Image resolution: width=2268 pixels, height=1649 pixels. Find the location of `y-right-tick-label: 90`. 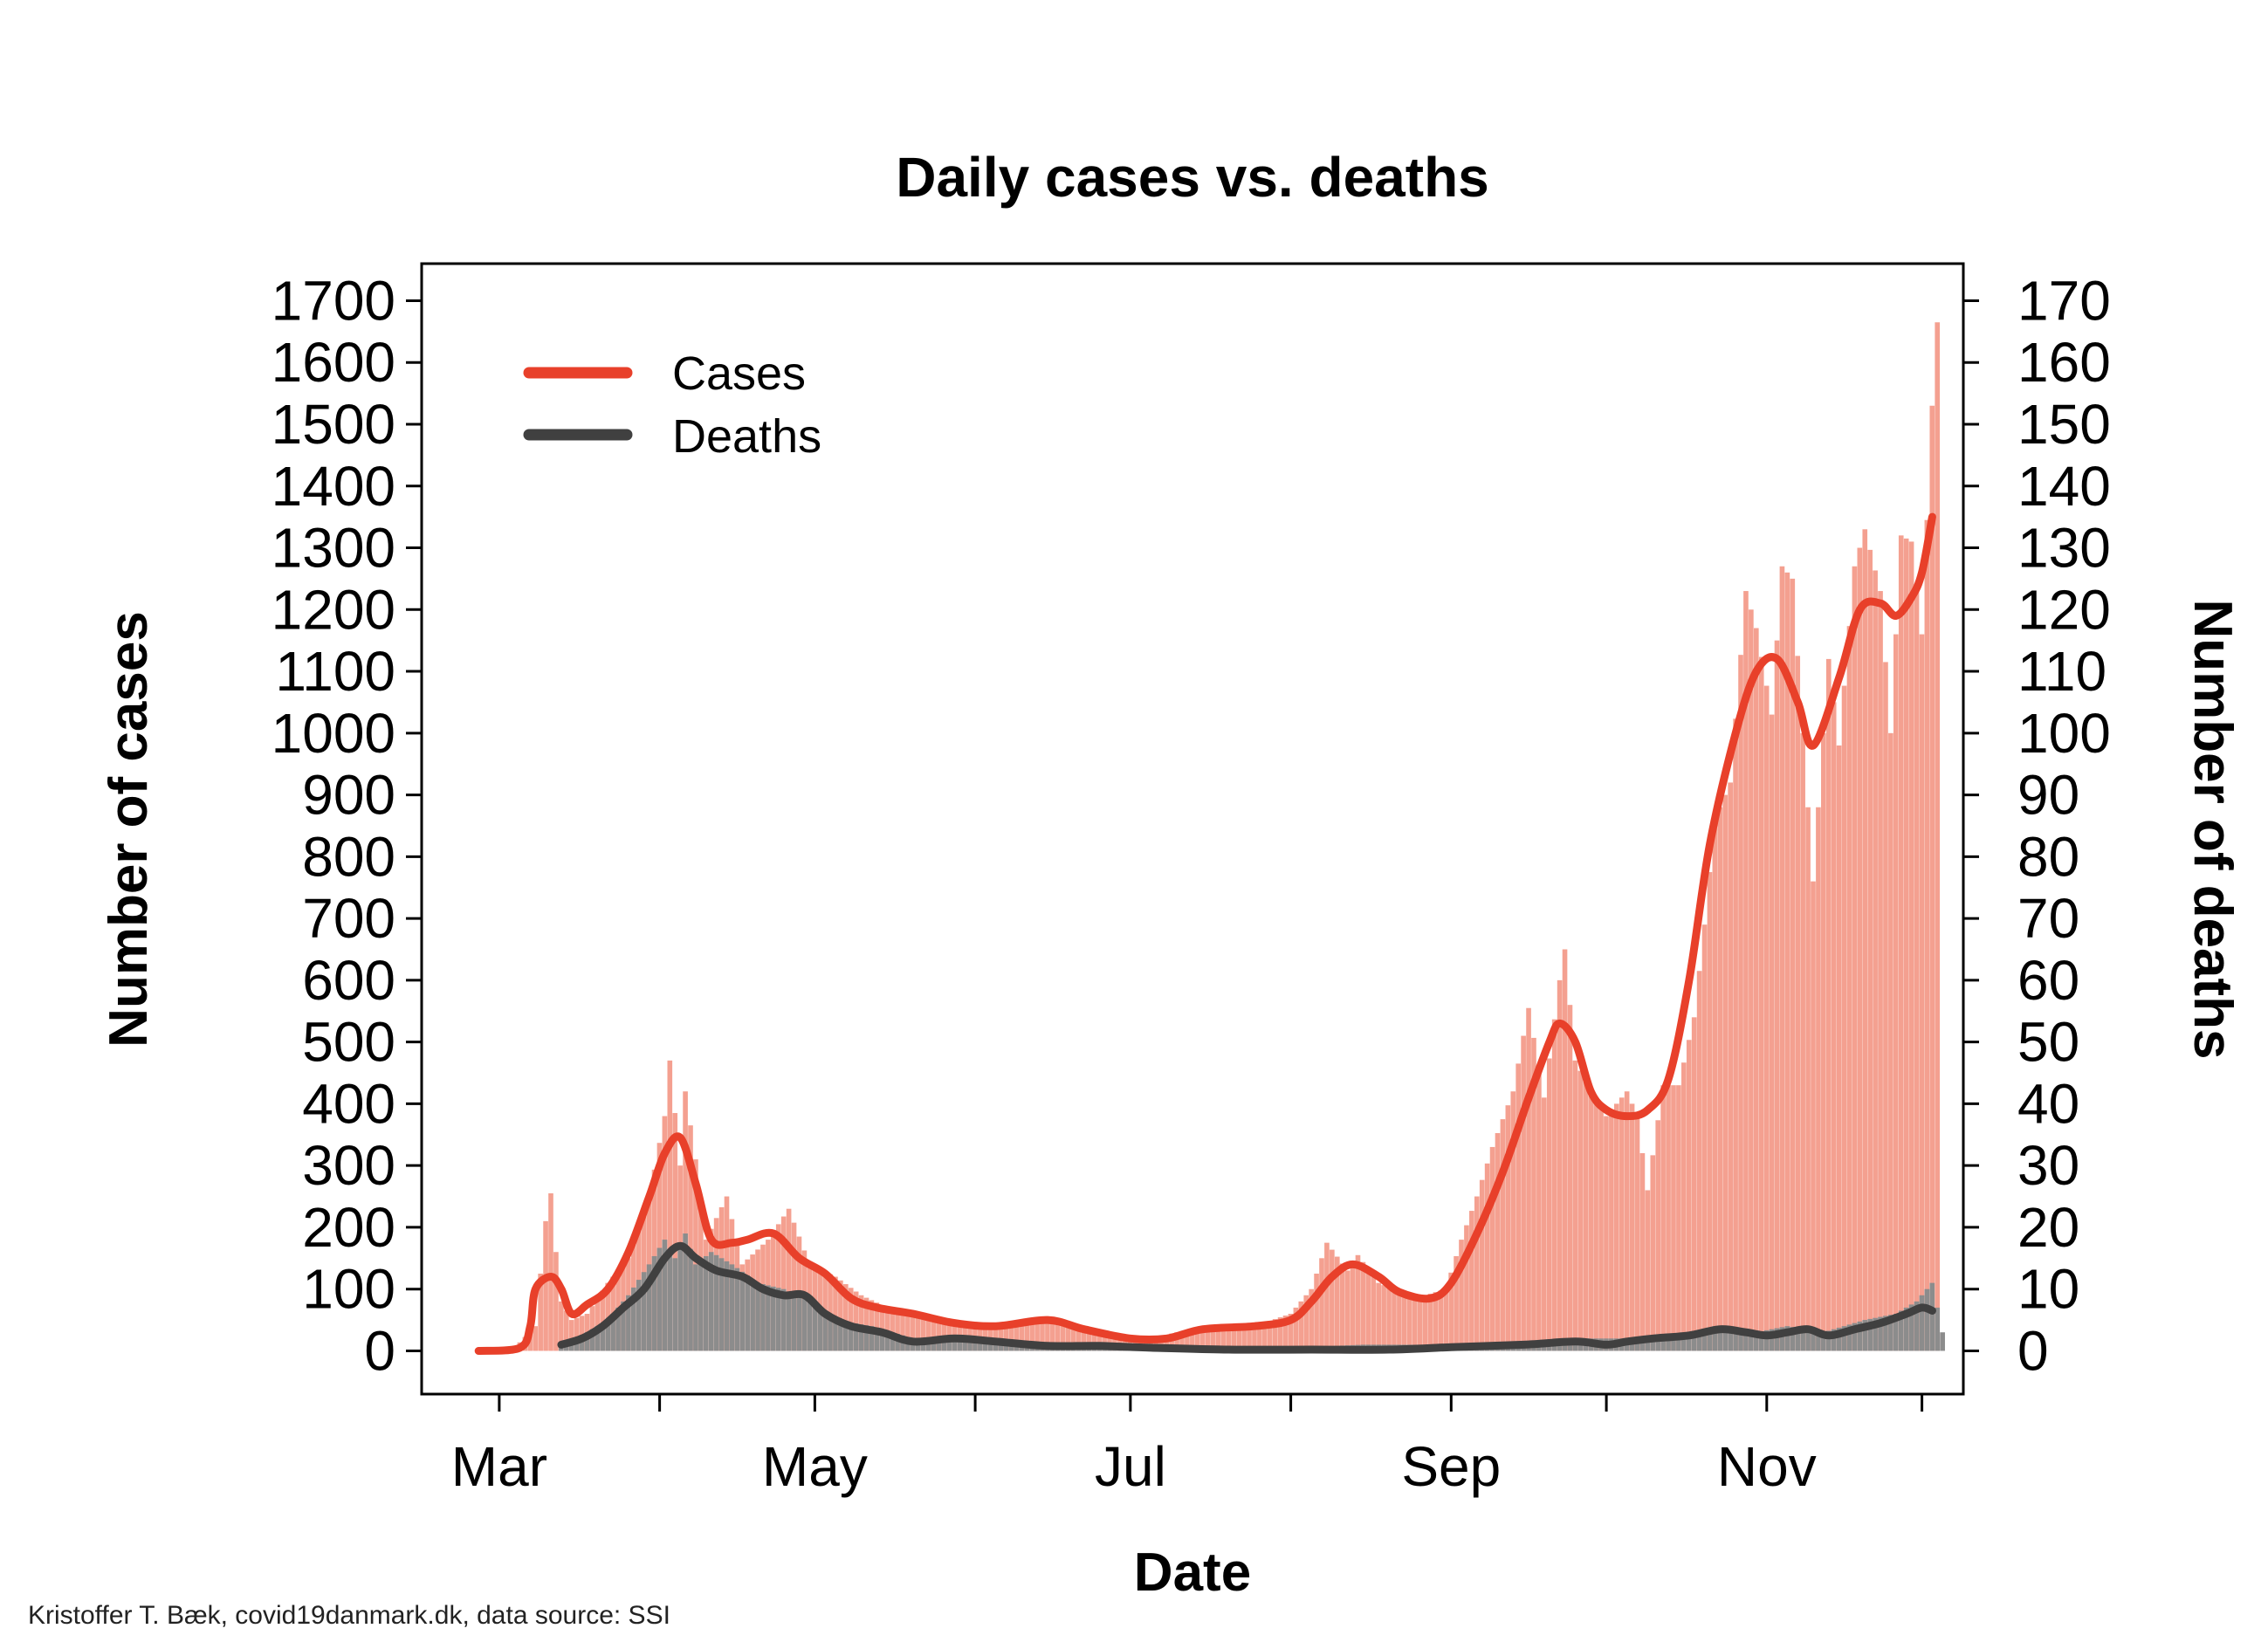

y-right-tick-label: 90 is located at coordinates (2048, 795).